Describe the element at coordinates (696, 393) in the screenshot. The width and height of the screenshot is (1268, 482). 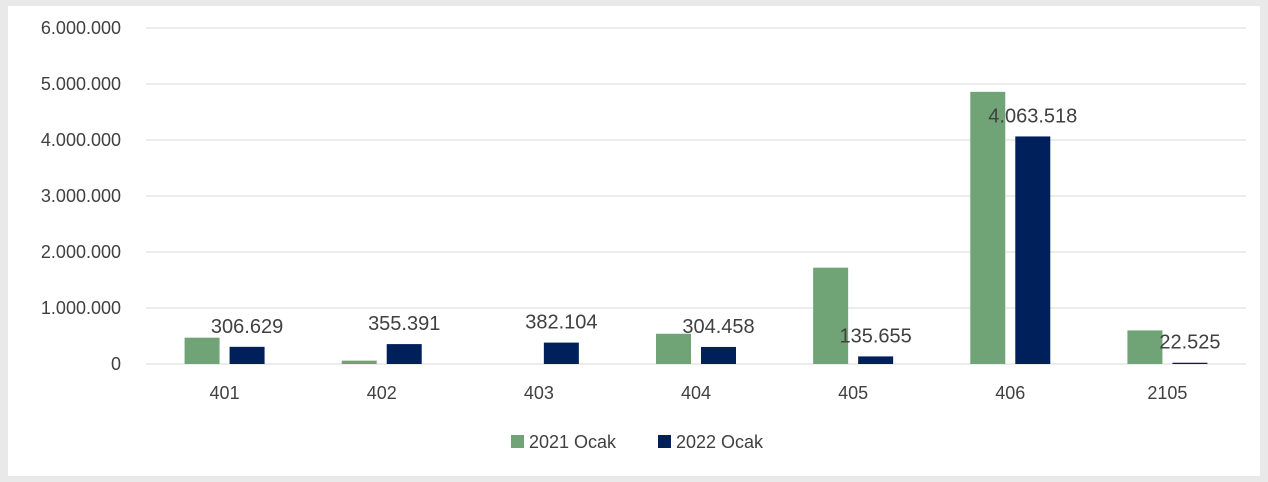
I see `x-tick-label: 404` at that location.